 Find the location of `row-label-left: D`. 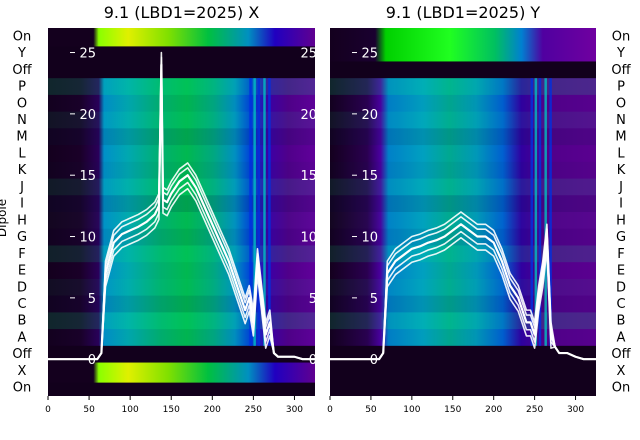

row-label-left: D is located at coordinates (22, 287).